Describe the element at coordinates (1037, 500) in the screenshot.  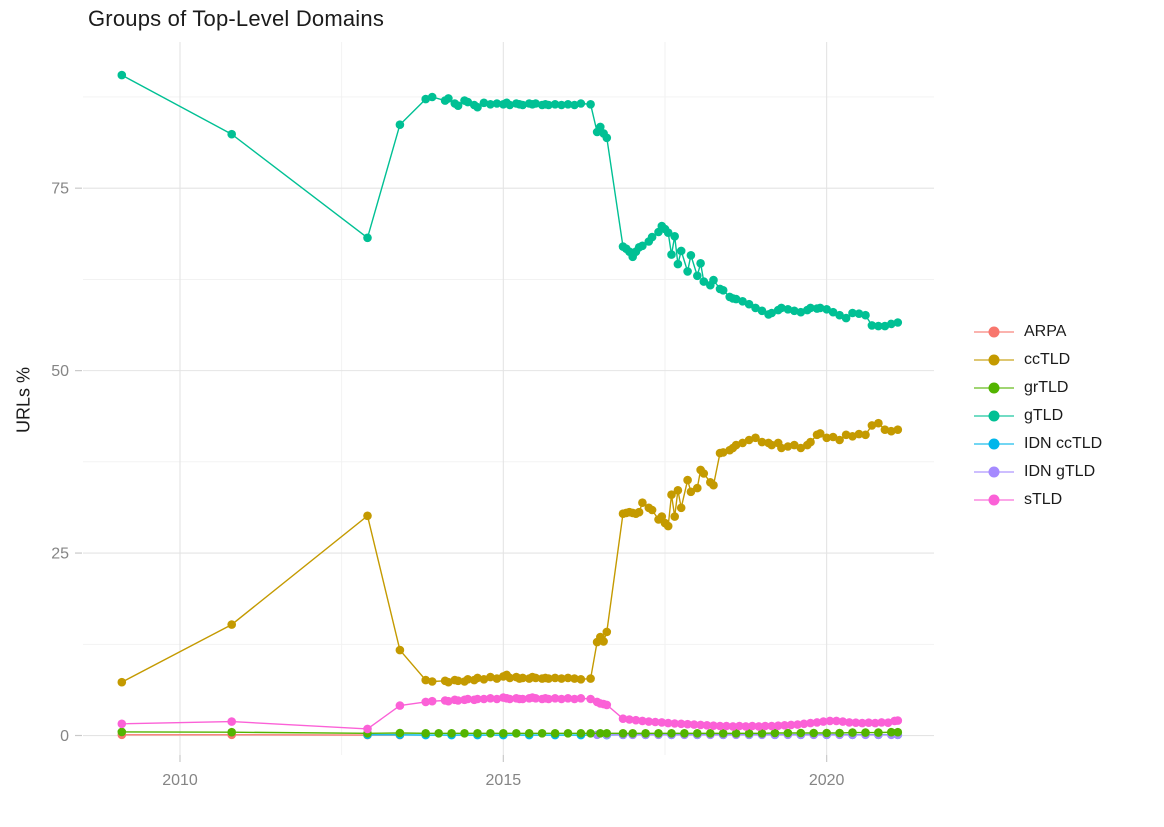
I see `legend-row-stld: sTLD` at that location.